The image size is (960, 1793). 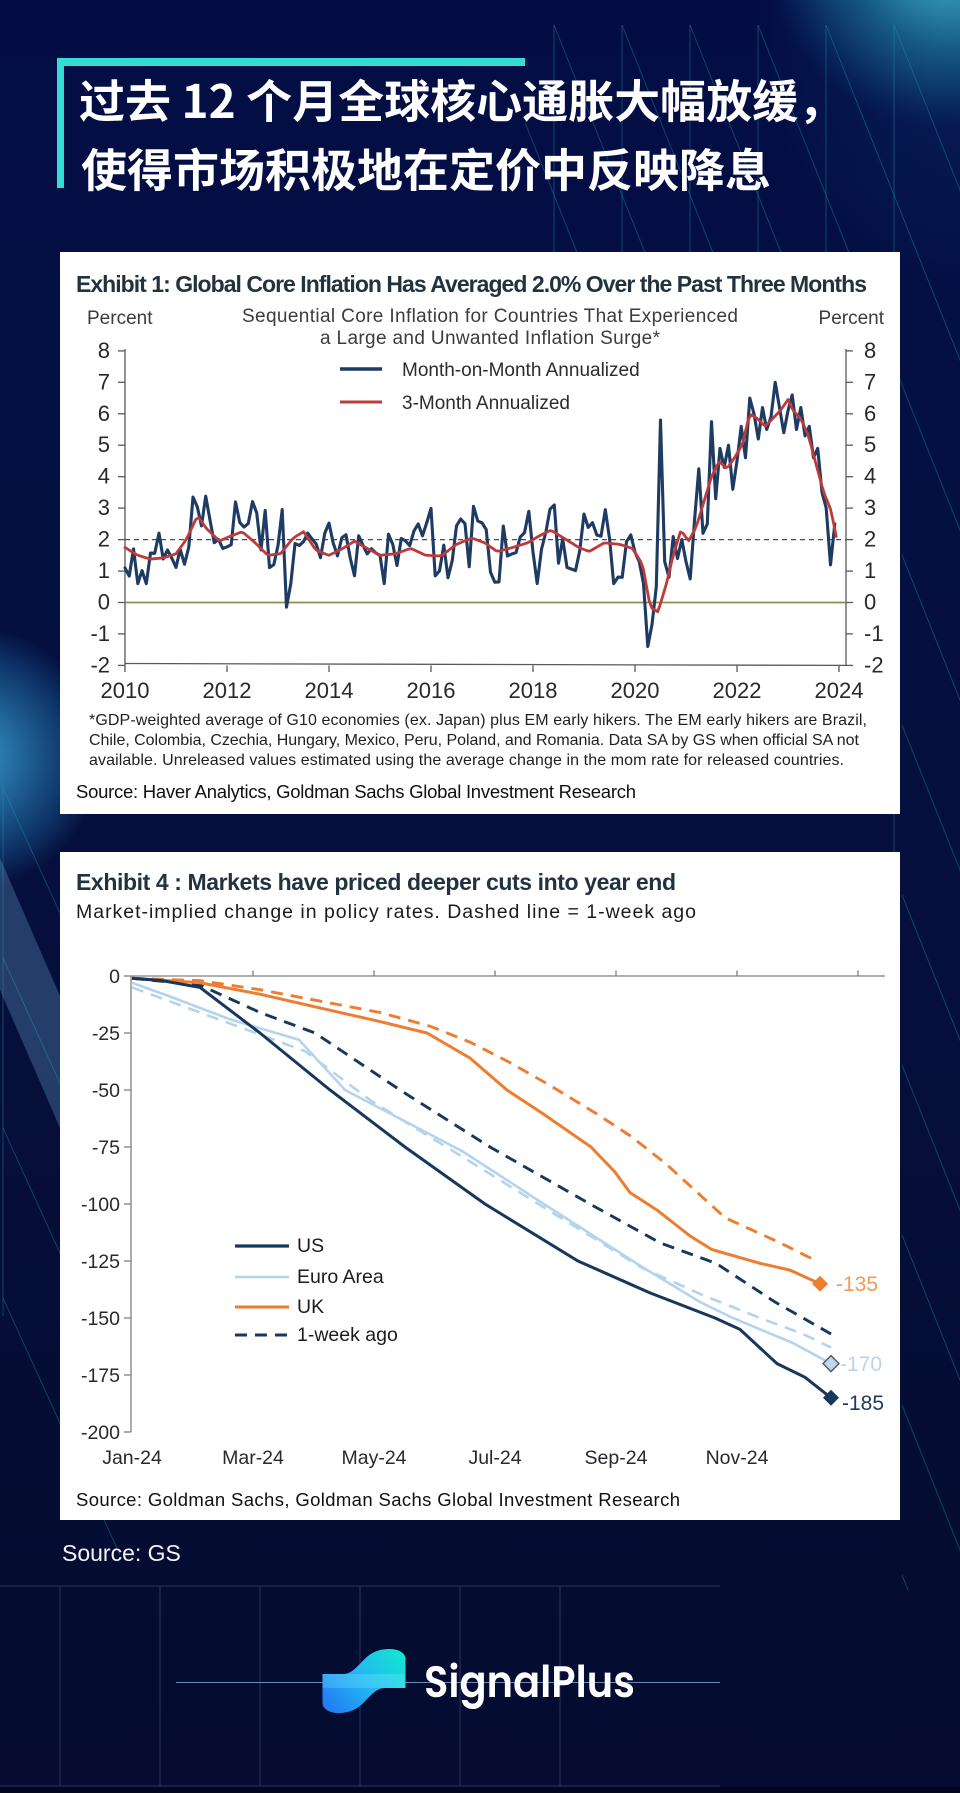 I want to click on svg-text: 3-Month Annualized, so click(x=486, y=403).